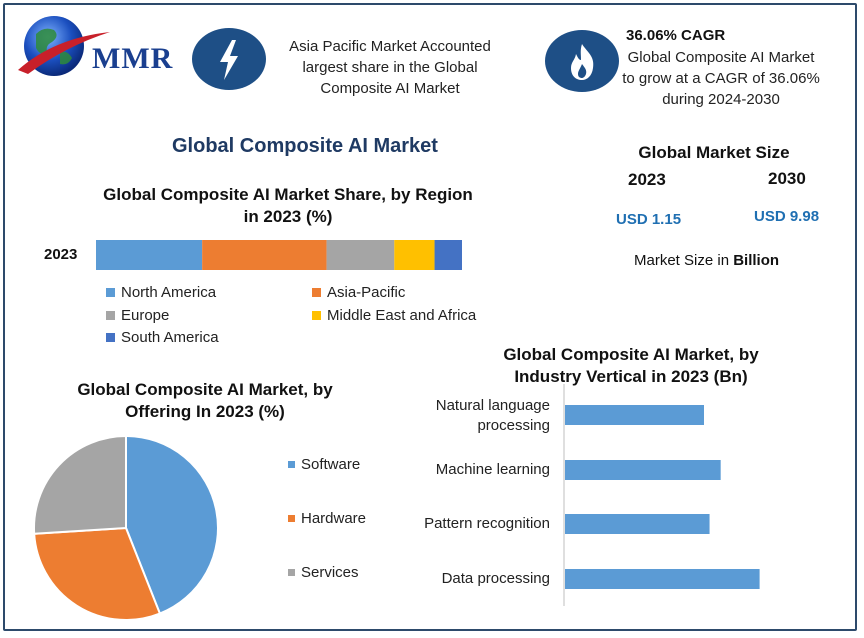  I want to click on legend-label-europe: Europe, so click(145, 315).